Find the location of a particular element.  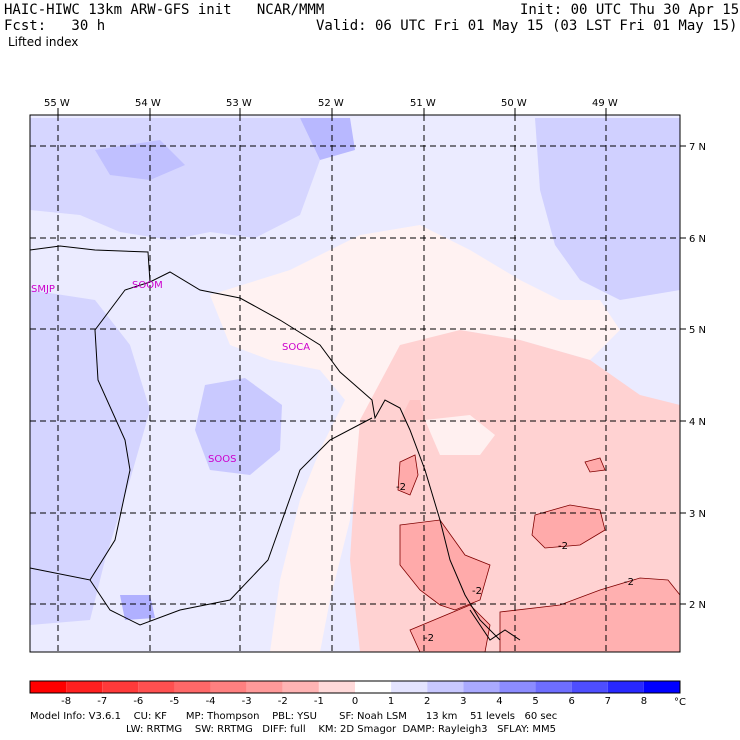

lon-label: 50 W is located at coordinates (514, 103).